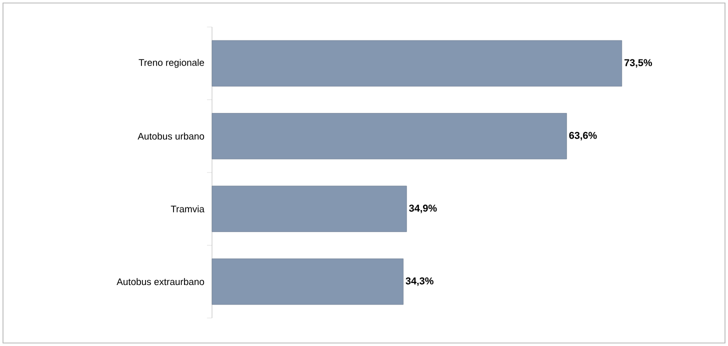  Describe the element at coordinates (160, 282) in the screenshot. I see `y-tick-label: Autobus extraurbano` at that location.